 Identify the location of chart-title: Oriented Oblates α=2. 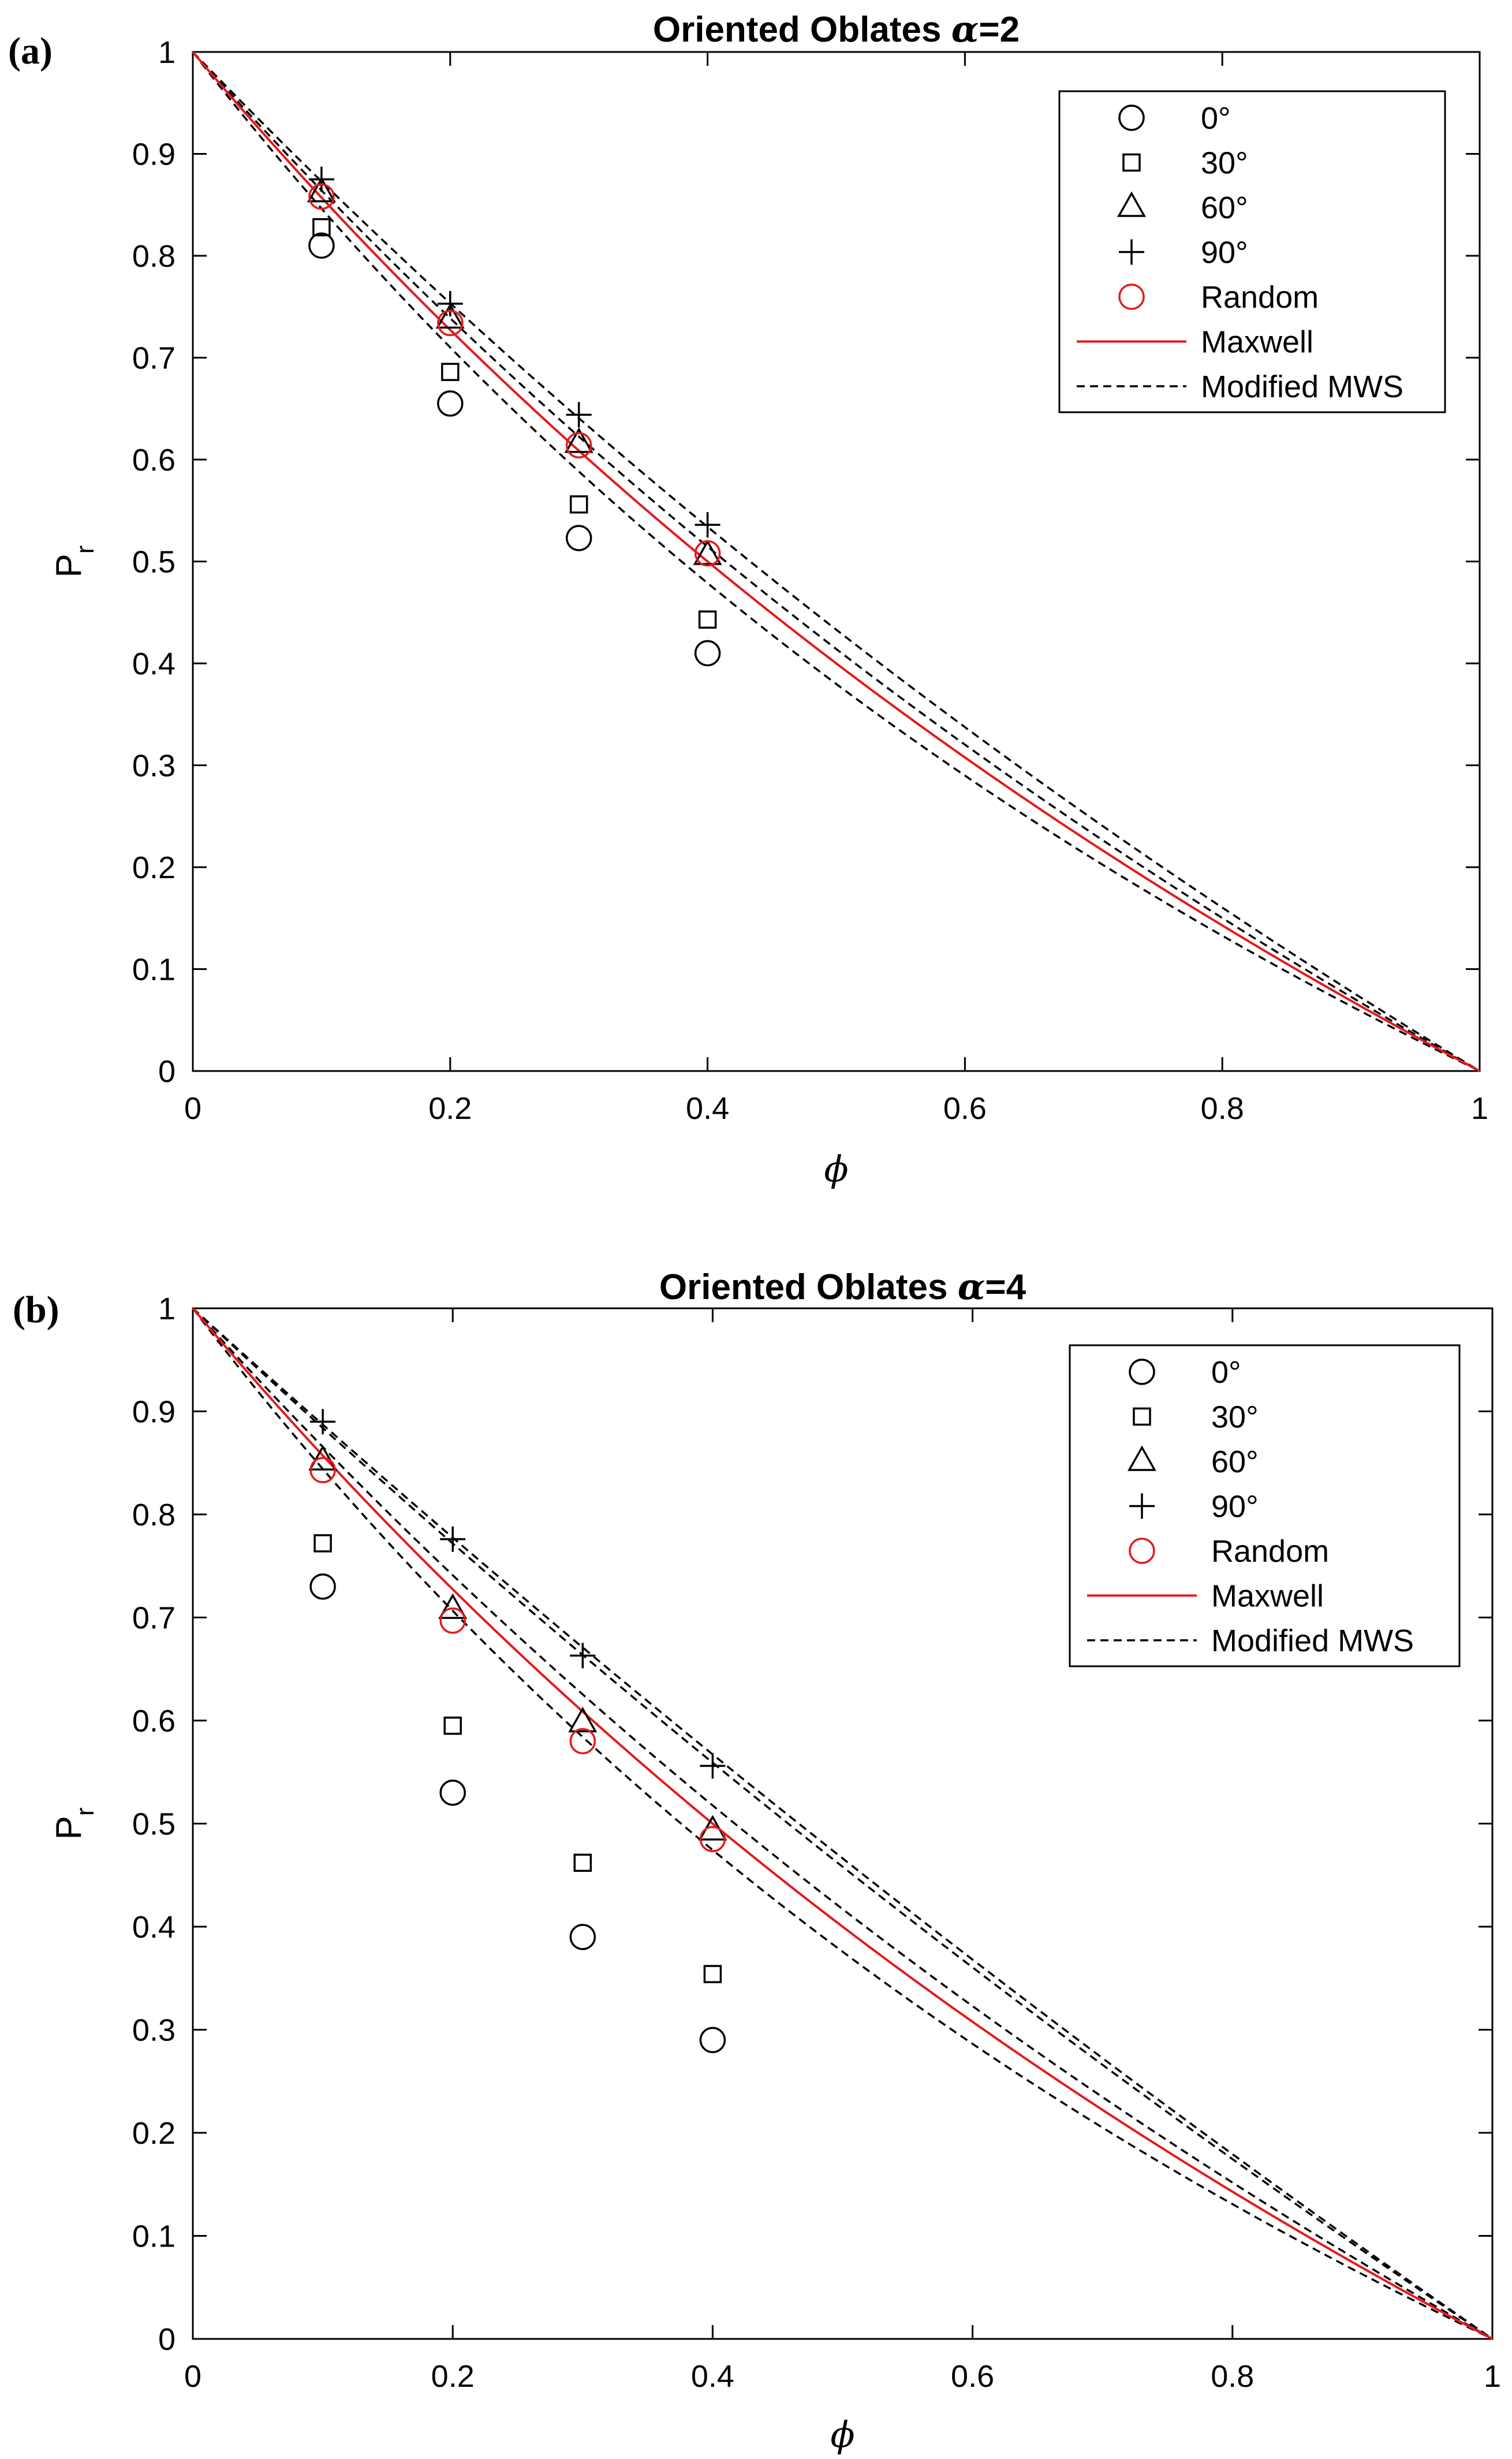
(836, 29).